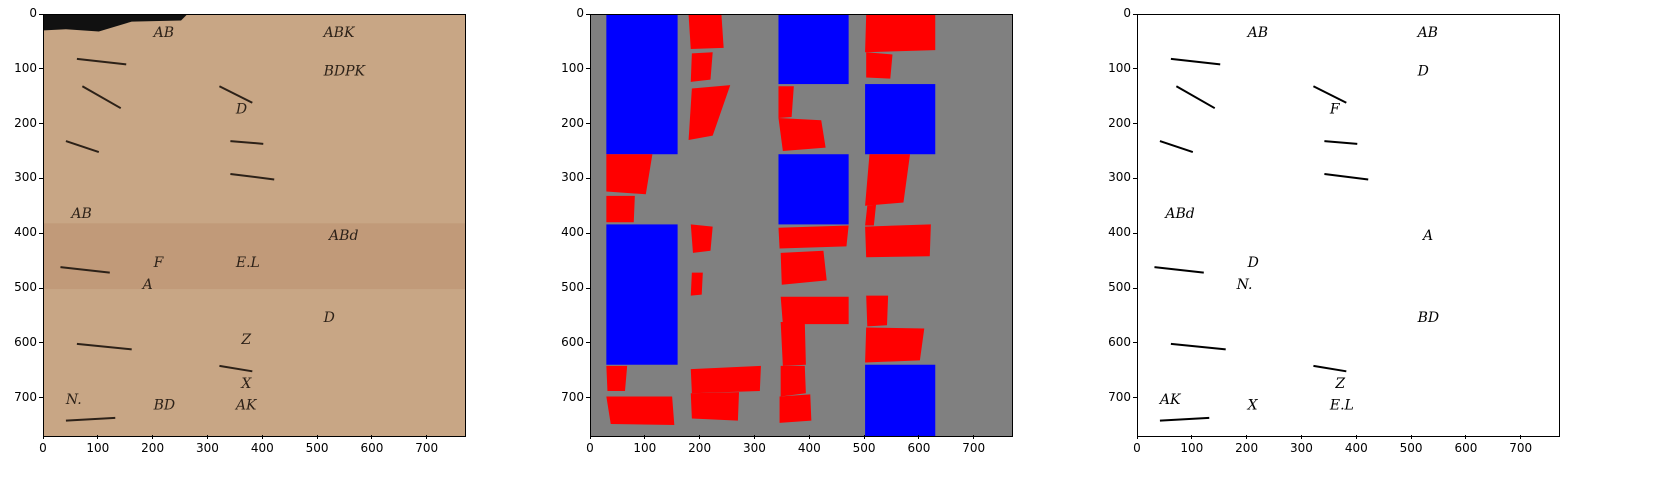 The image size is (1656, 493). Describe the element at coordinates (427, 448) in the screenshot. I see `x-tick-label: 700` at that location.